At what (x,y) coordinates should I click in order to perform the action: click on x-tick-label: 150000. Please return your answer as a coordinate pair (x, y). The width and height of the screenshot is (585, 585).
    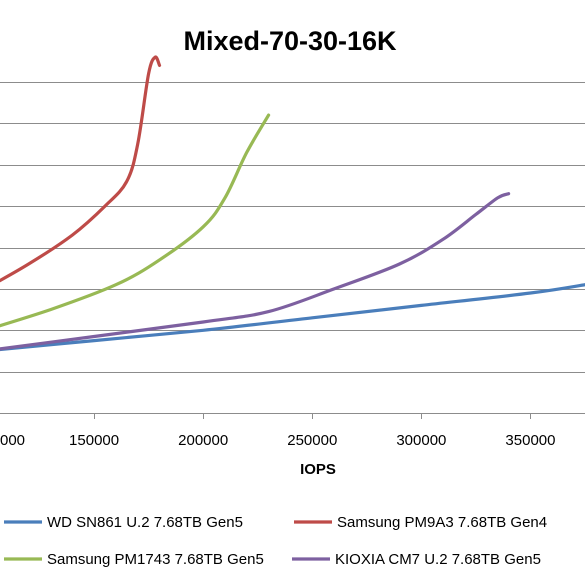
    Looking at the image, I should click on (94, 440).